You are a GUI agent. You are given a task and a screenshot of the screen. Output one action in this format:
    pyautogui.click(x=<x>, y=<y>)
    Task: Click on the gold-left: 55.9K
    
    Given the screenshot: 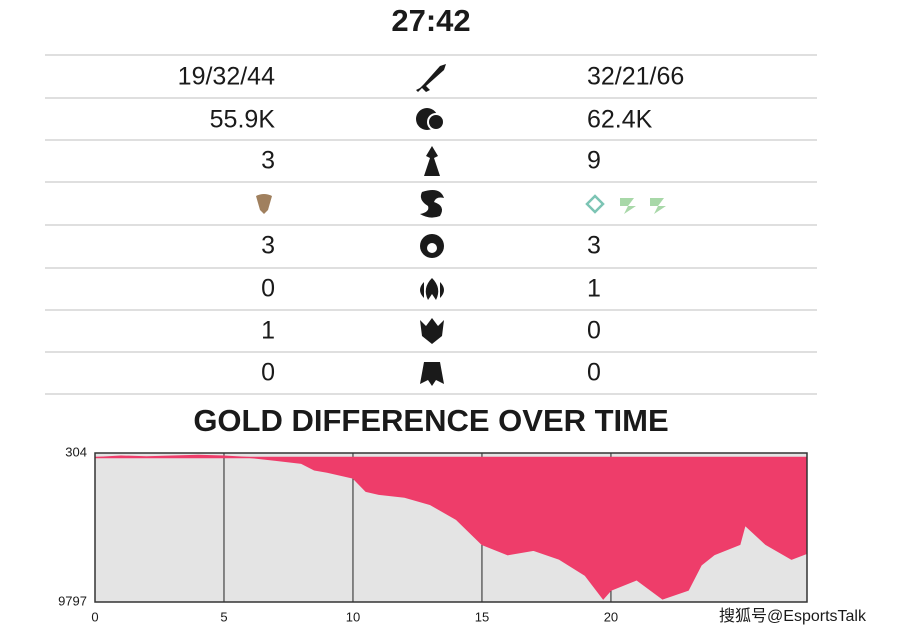 What is the action you would take?
    pyautogui.click(x=243, y=120)
    